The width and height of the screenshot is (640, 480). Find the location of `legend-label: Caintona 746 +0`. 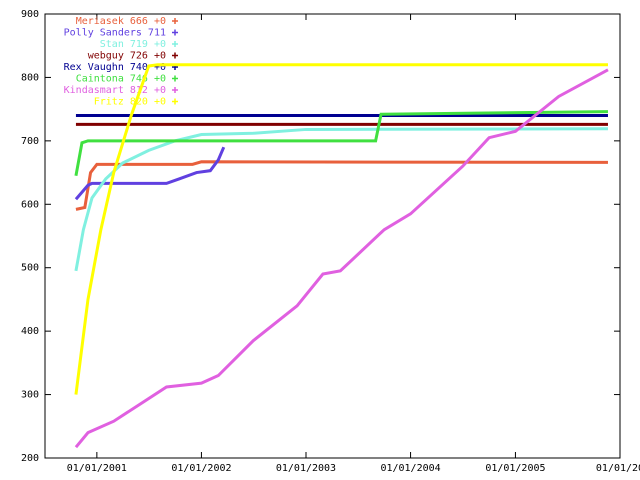

legend-label: Caintona 746 +0 is located at coordinates (121, 79).